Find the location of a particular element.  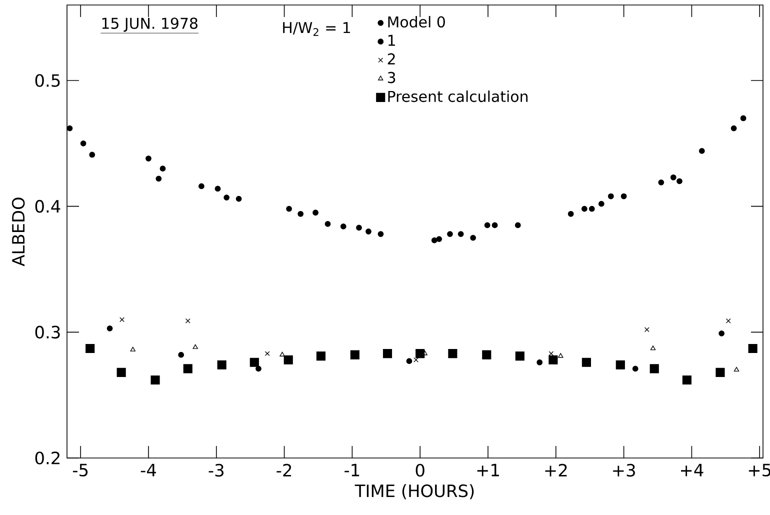

legend-label: 2 is located at coordinates (391, 58).